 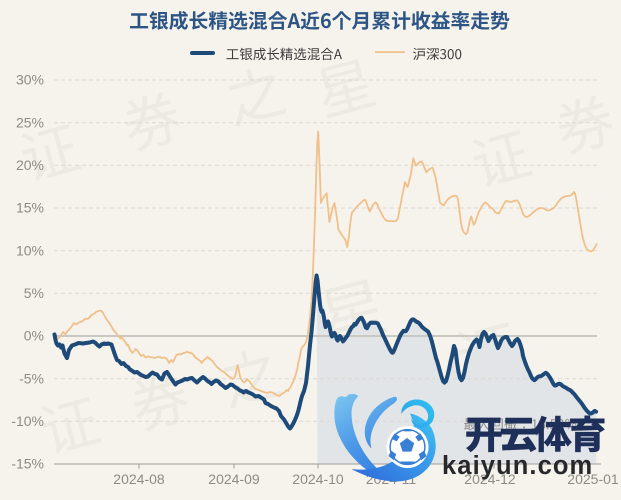 I want to click on svg-text: -5%, so click(x=31, y=378).